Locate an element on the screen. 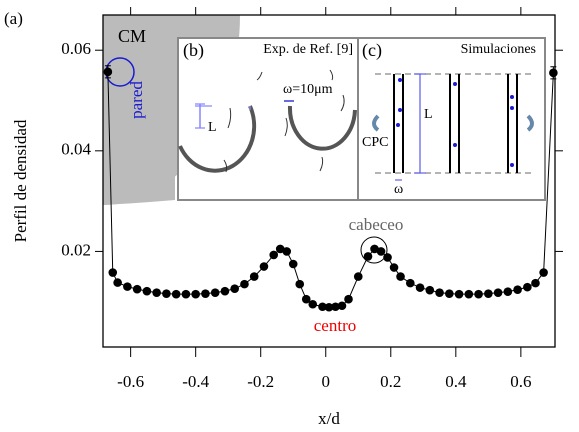 The width and height of the screenshot is (579, 432). inset-b-length: L is located at coordinates (212, 127).